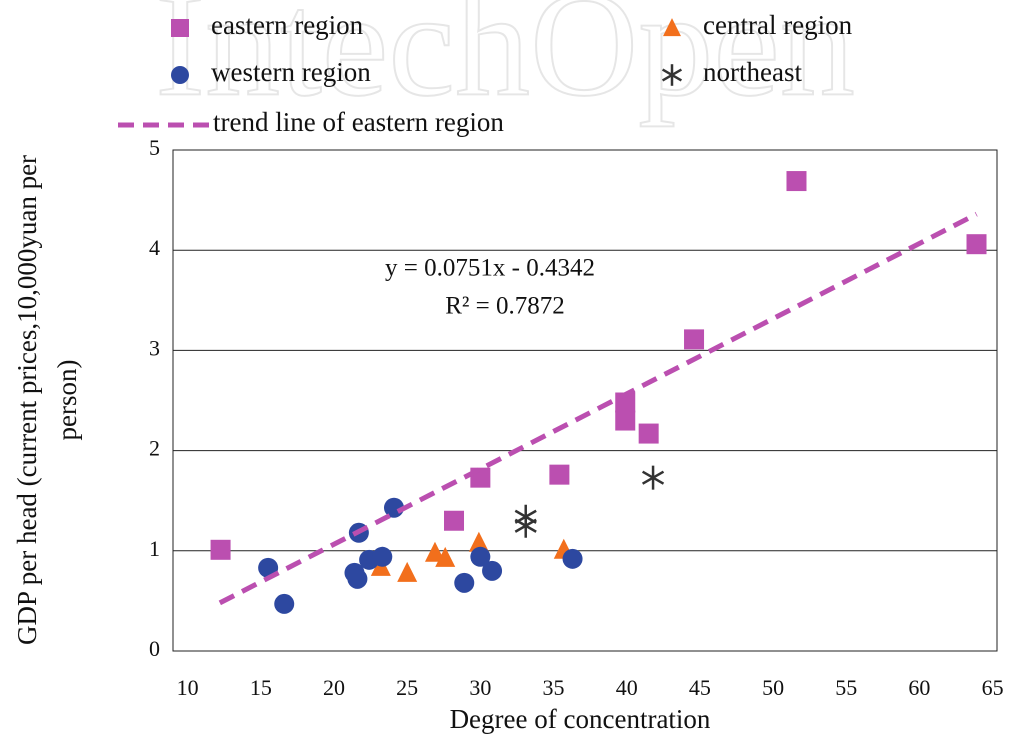 This screenshot has width=1010, height=739. What do you see at coordinates (188, 687) in the screenshot?
I see `x-tick-label: 10` at bounding box center [188, 687].